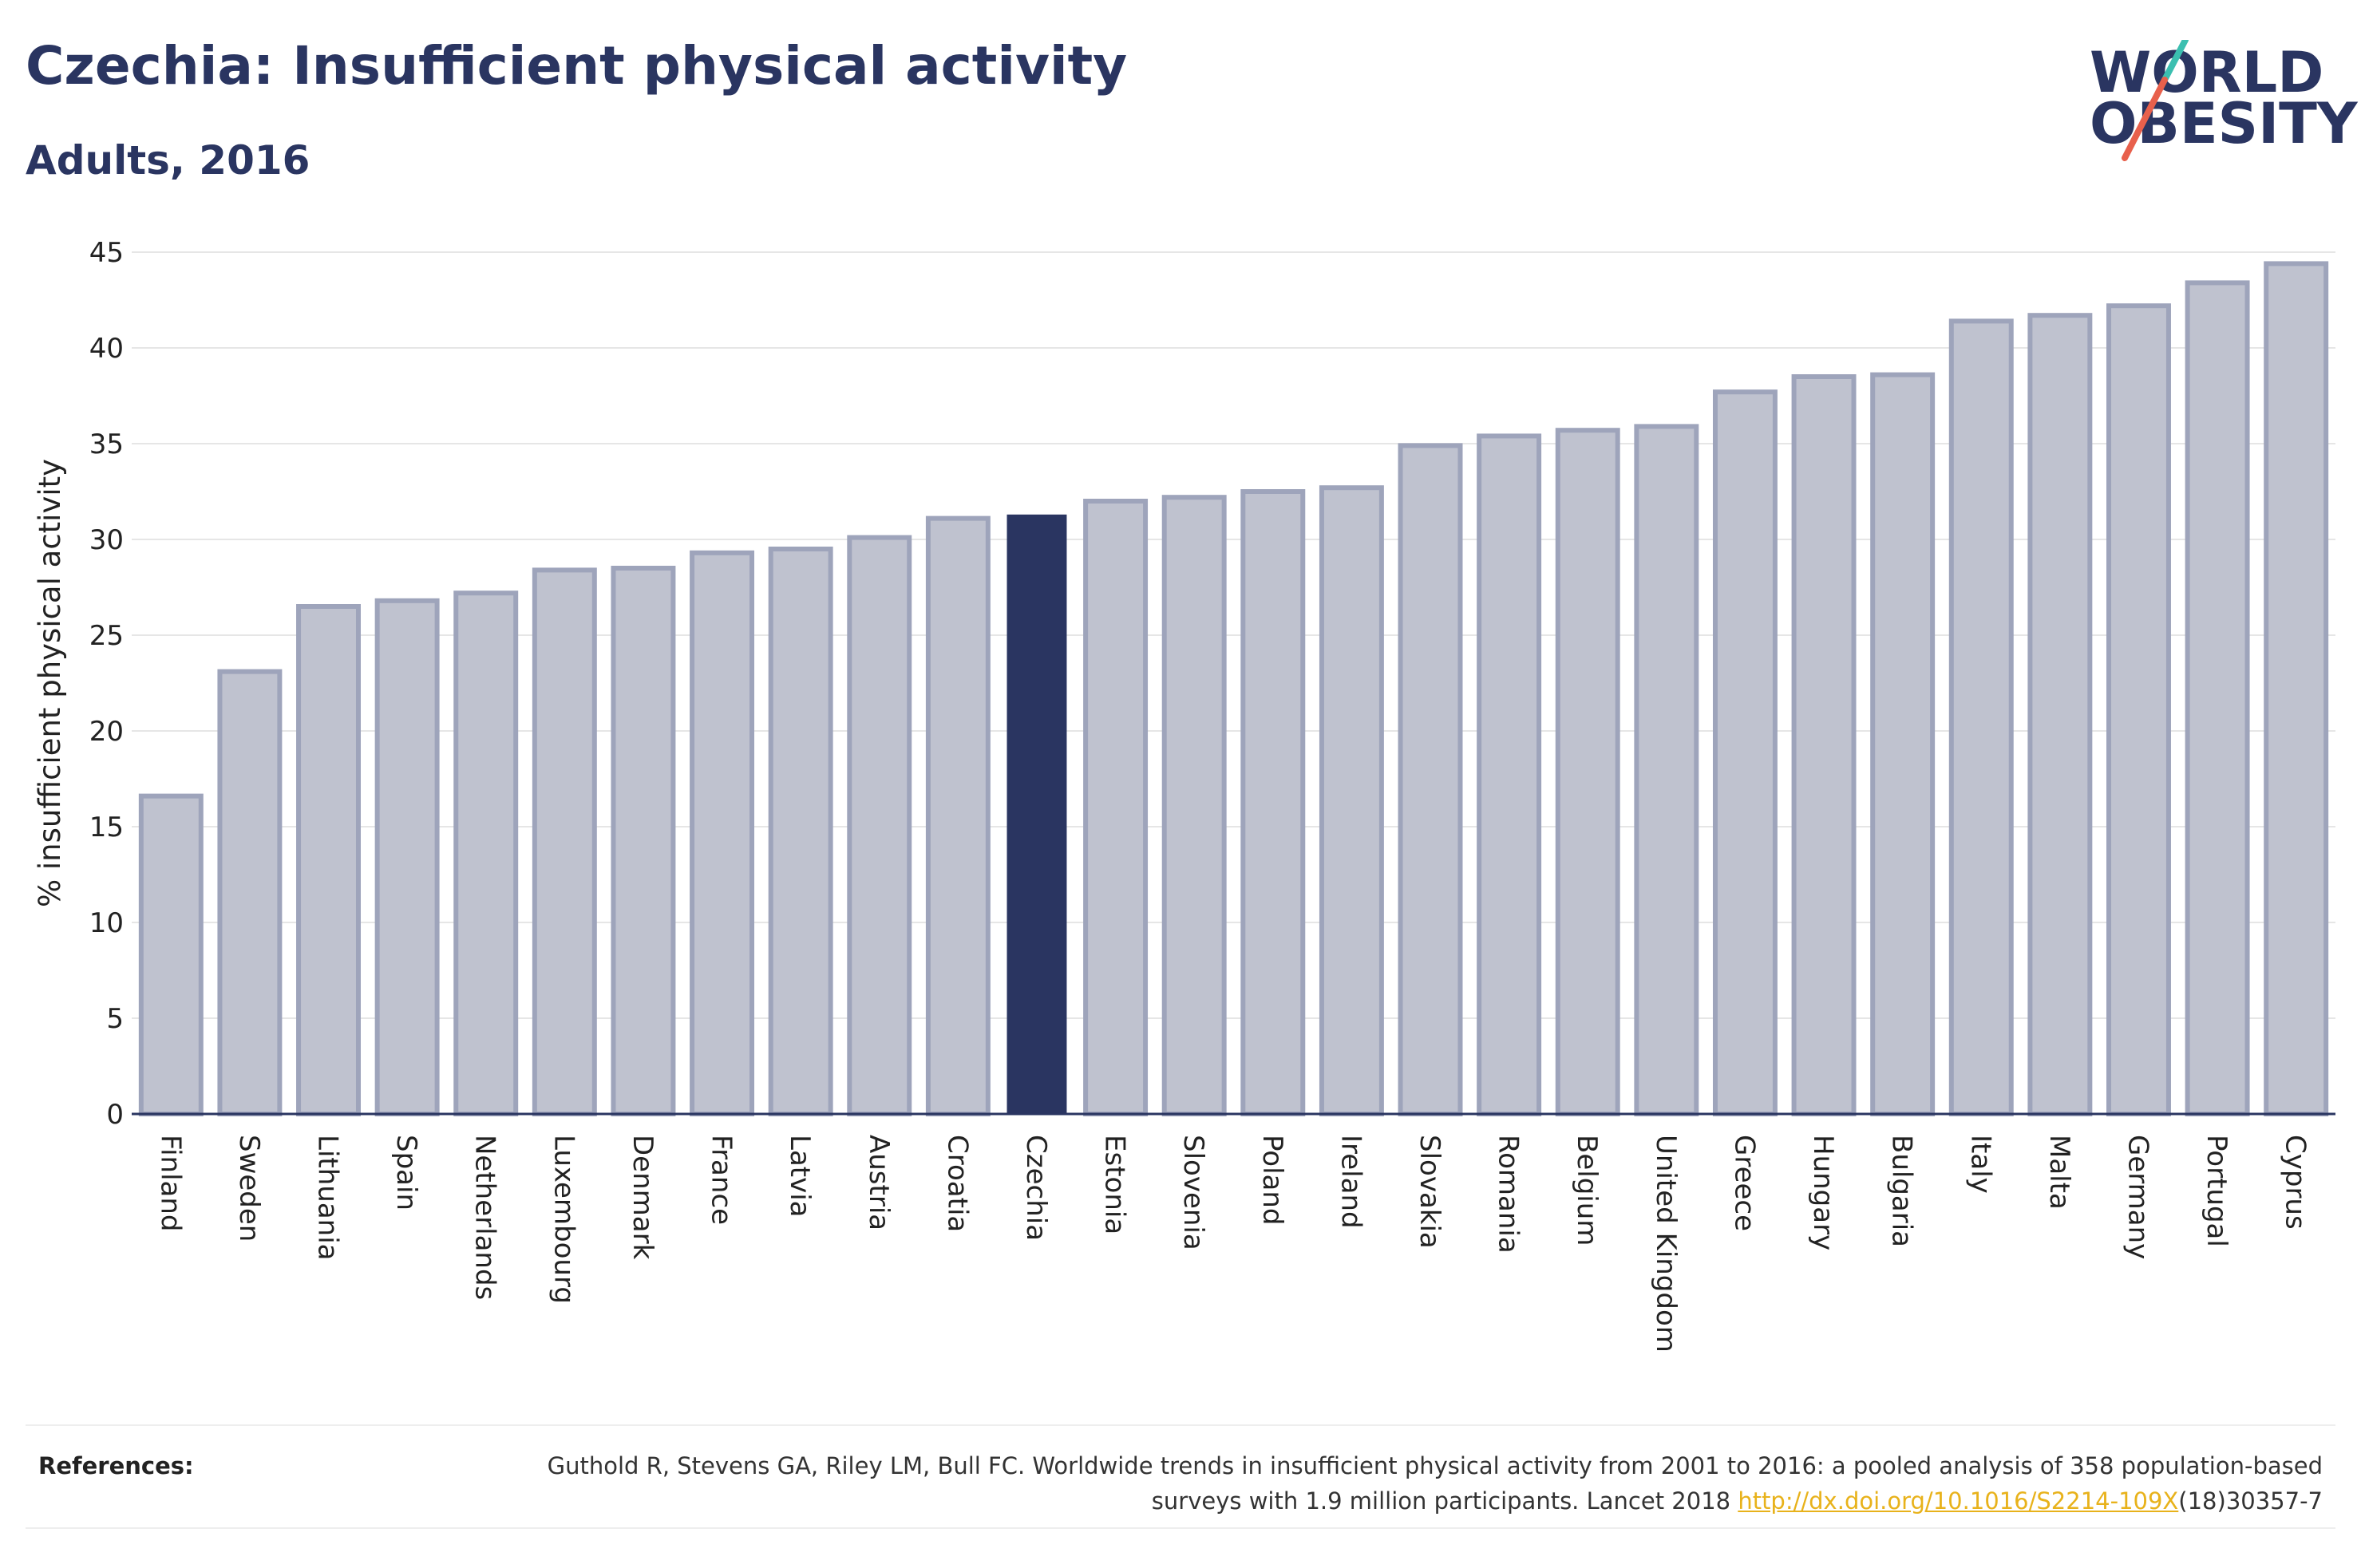 This screenshot has width=2361, height=1568. What do you see at coordinates (1036, 1188) in the screenshot?
I see `x-tick-label: Czechia` at bounding box center [1036, 1188].